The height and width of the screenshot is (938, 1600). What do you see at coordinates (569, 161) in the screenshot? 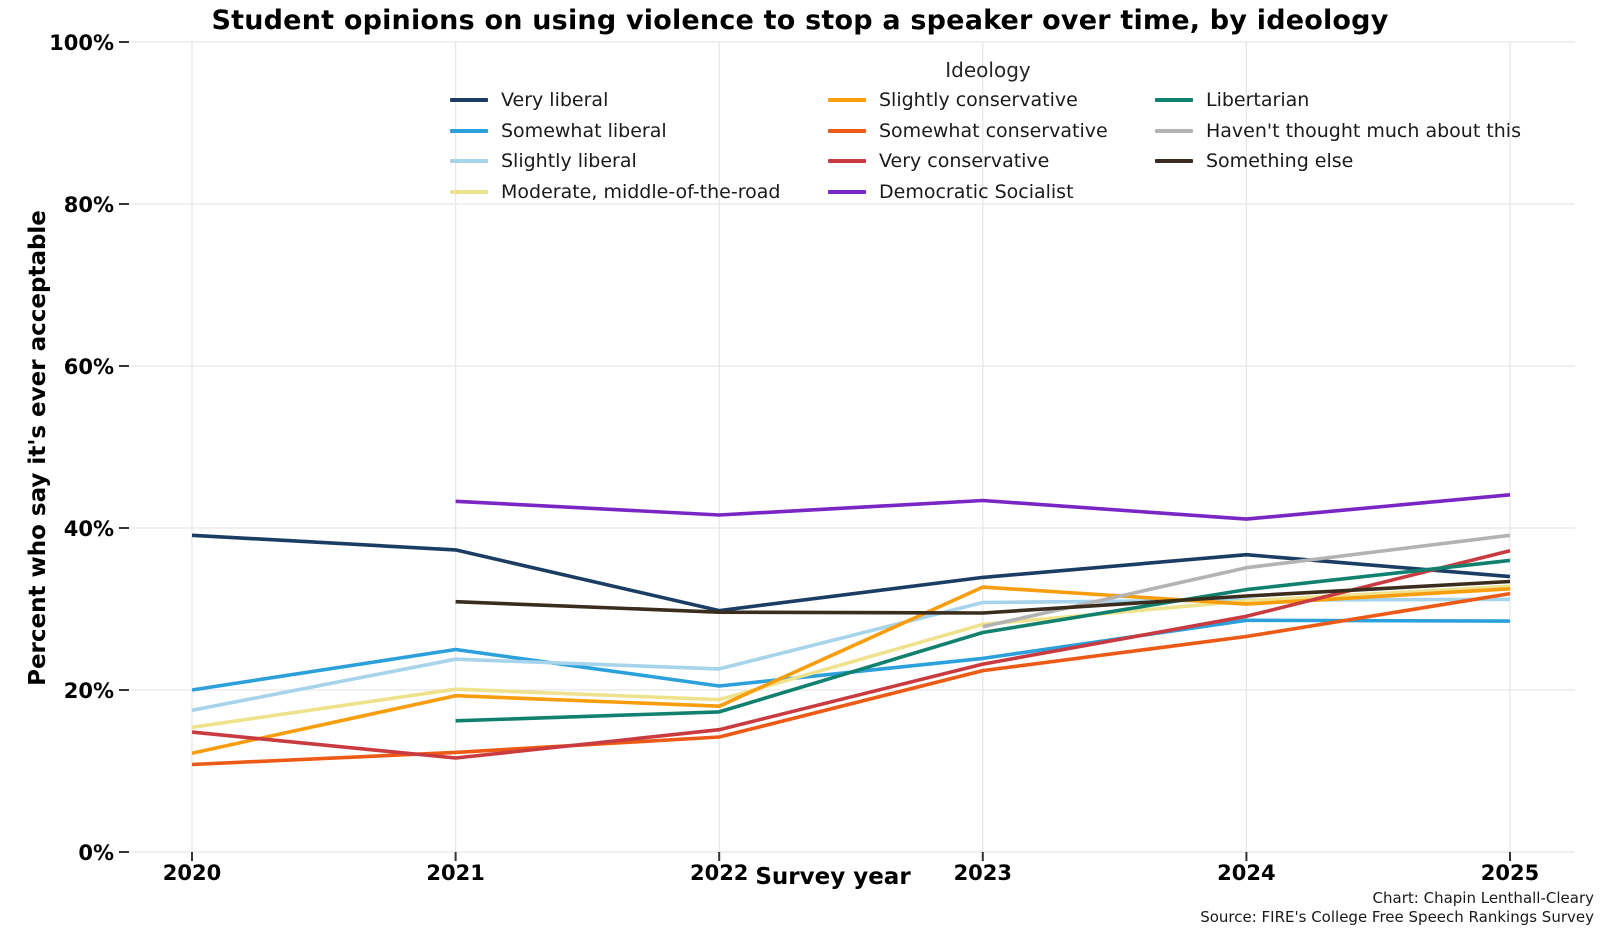
I see `legend-label: Slightly liberal` at bounding box center [569, 161].